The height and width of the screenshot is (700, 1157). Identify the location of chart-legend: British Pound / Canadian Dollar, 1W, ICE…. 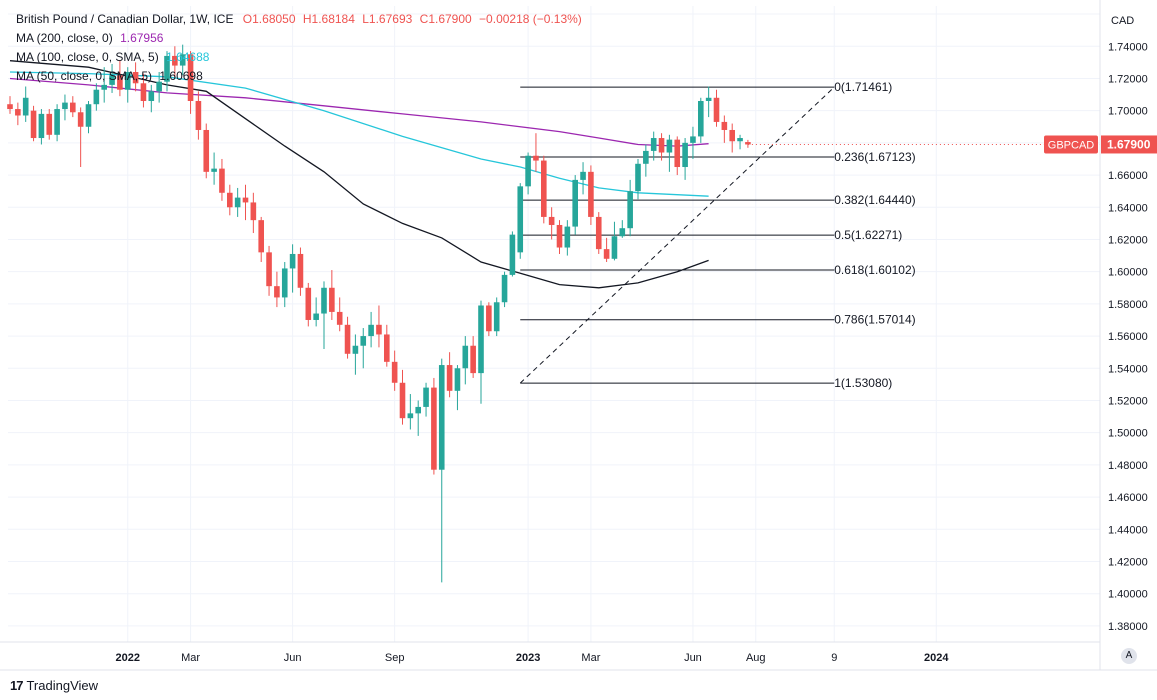
(299, 48).